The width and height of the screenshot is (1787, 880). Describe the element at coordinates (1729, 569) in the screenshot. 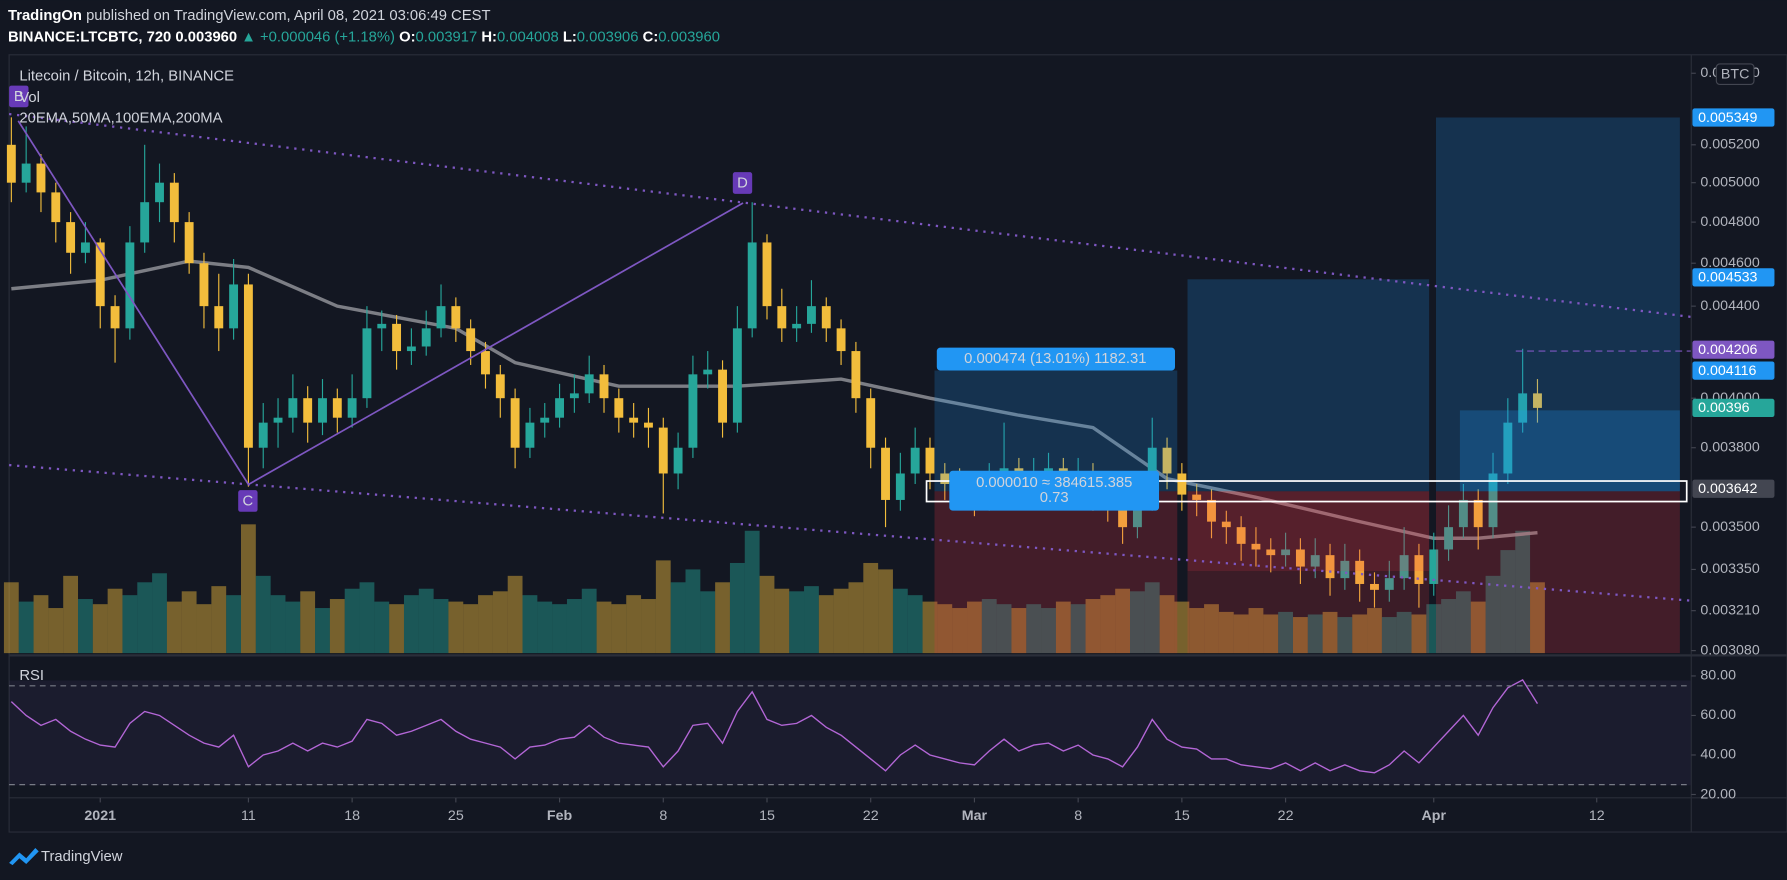

I see `y-tick-label: 0.003350` at that location.